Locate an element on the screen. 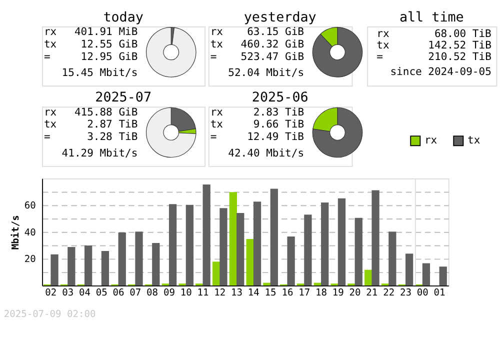 This screenshot has width=500, height=348. x-tick-label: 03 is located at coordinates (68, 292).